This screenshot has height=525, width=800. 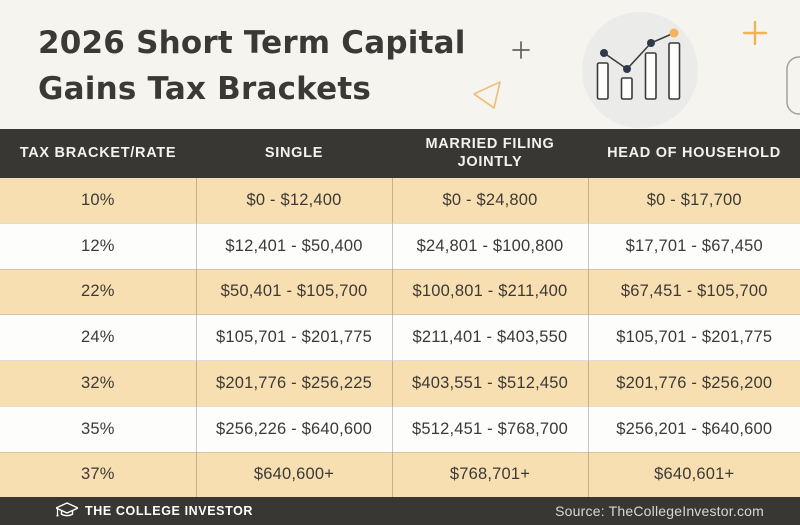 I want to click on graduation-cap-icon, so click(x=67, y=509).